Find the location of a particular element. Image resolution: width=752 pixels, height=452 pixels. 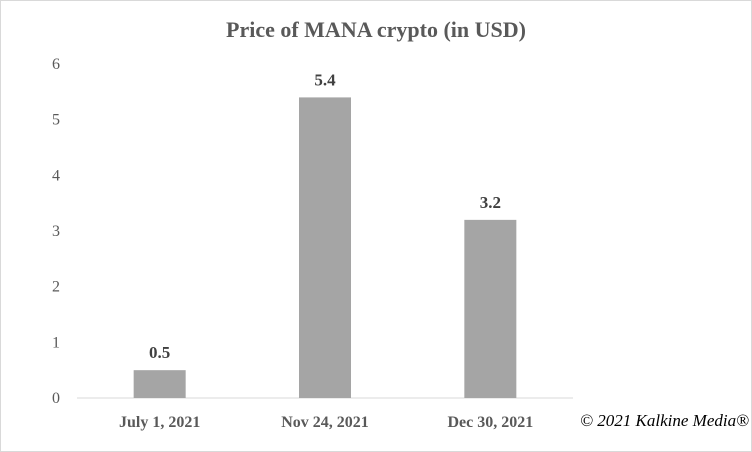

y-axis-ticks: 0 1 2 3 4 5 6 is located at coordinates (56, 231).